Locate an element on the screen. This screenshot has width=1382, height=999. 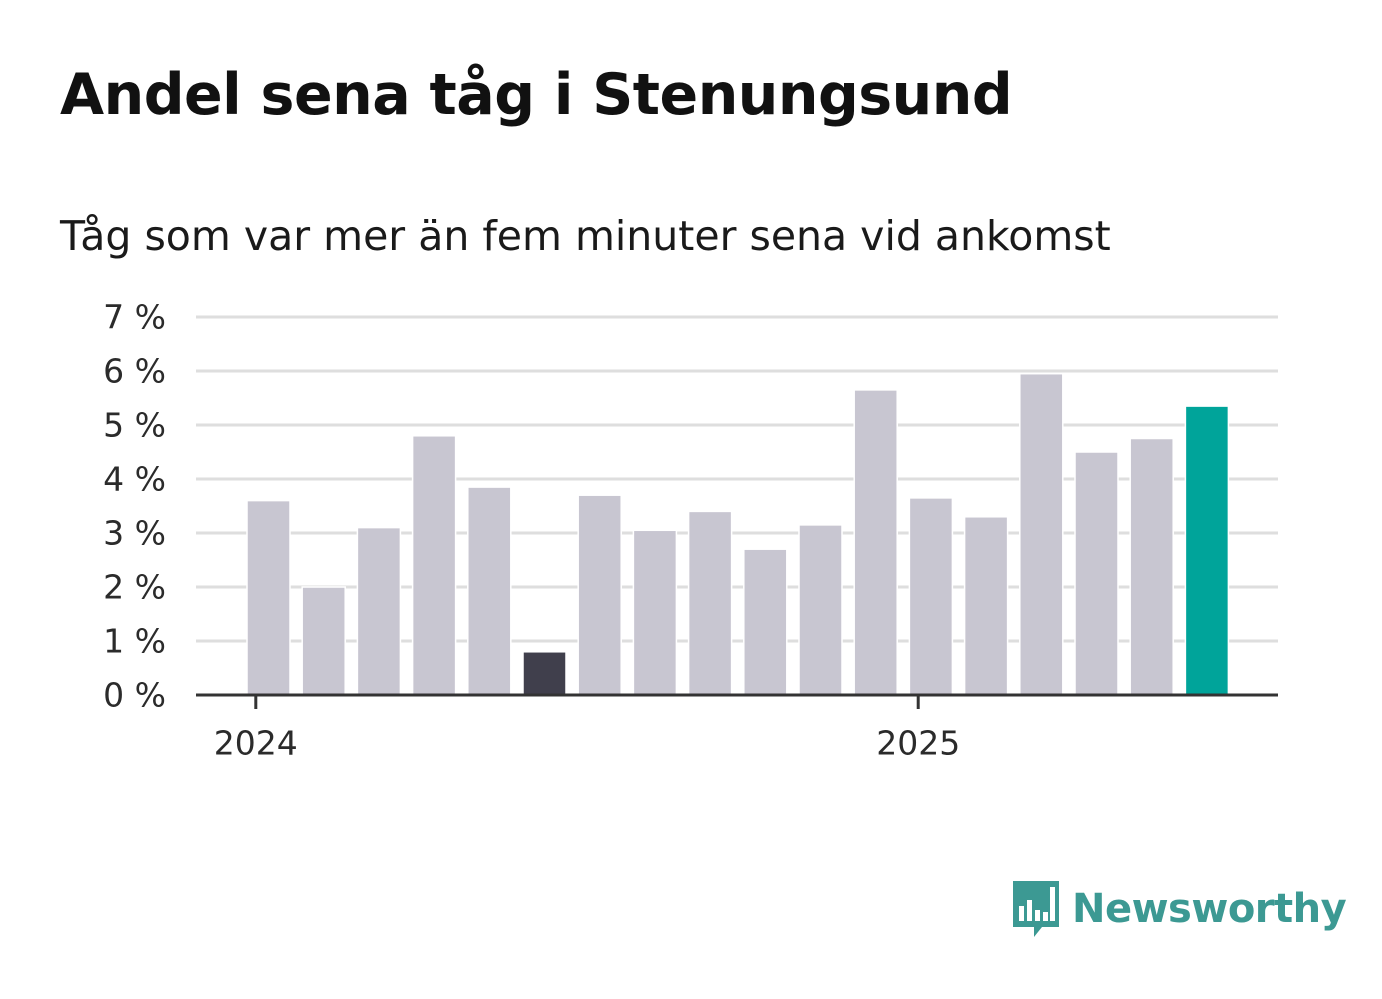
brand-name: Newsworthy is located at coordinates (1209, 909).